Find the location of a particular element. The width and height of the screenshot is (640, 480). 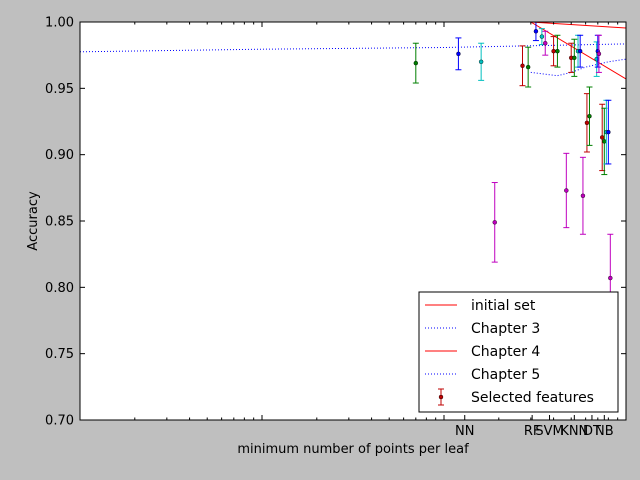

legend-entry: Chapter 3 is located at coordinates (482, 329).